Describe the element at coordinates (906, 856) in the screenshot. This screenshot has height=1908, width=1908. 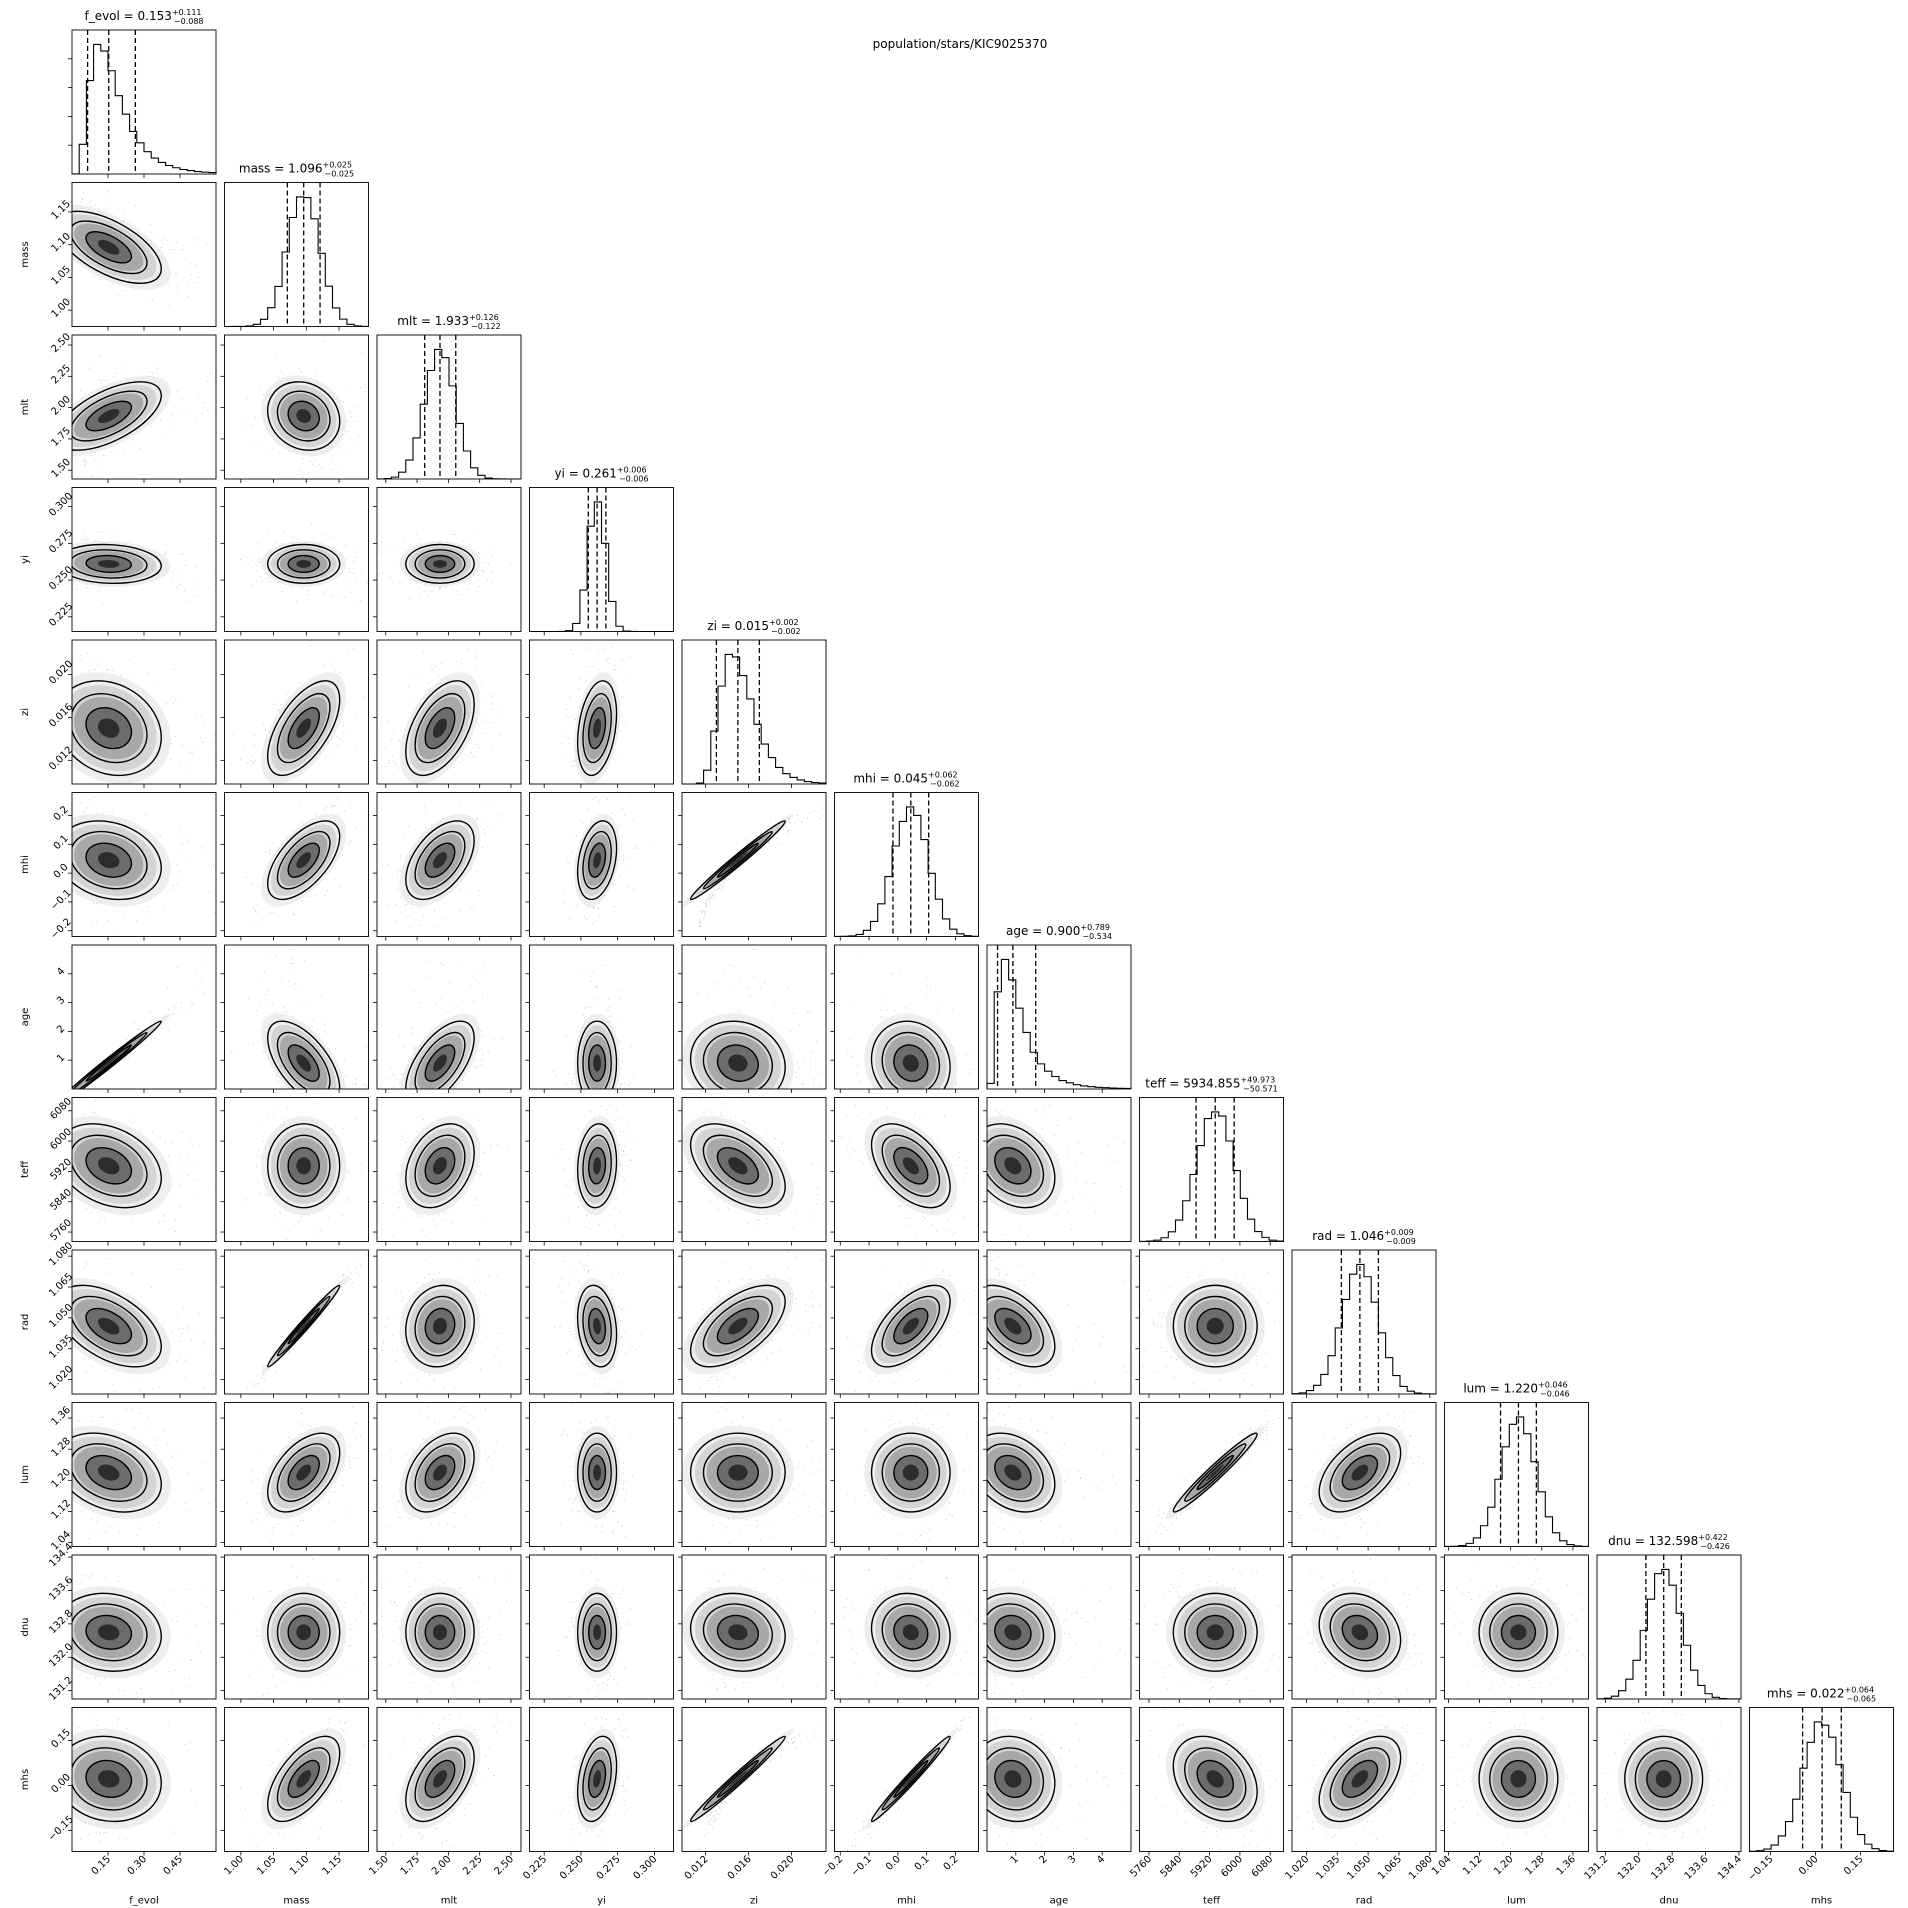
I see `panel-mhi-vs-mhi: mhi = 0.045+0.062 −0.062` at that location.